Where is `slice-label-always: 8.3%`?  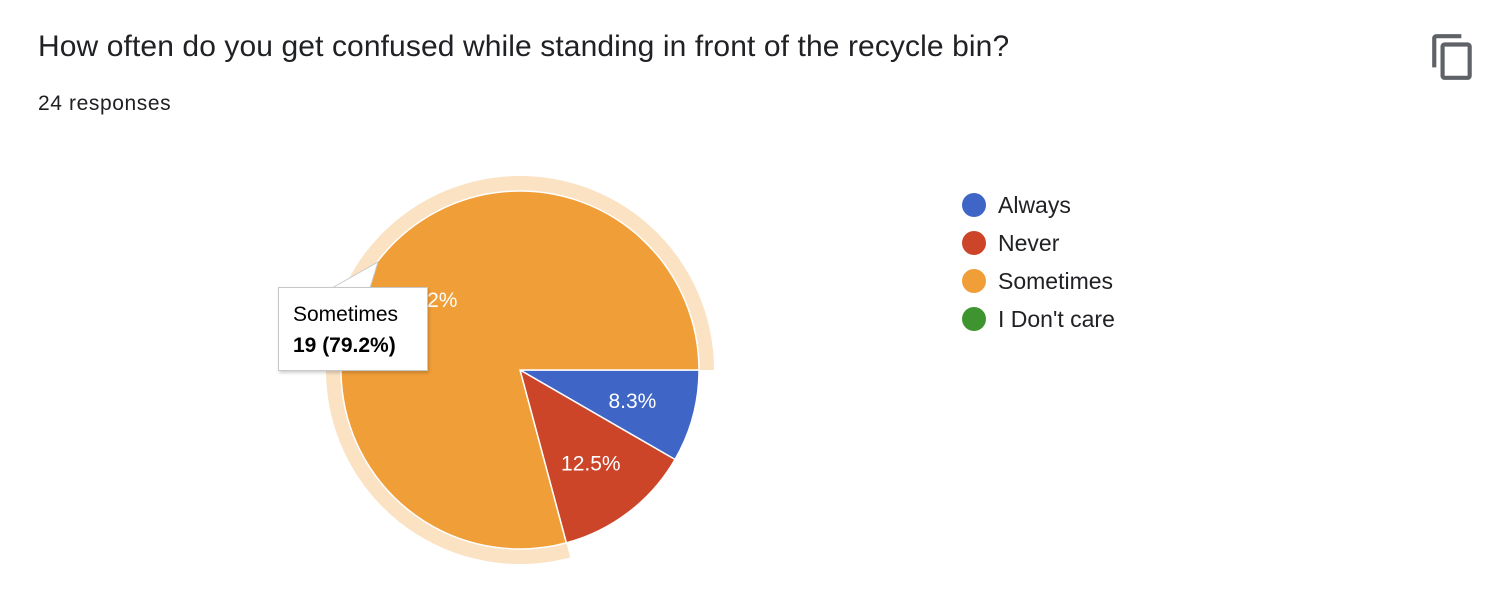
slice-label-always: 8.3% is located at coordinates (632, 401).